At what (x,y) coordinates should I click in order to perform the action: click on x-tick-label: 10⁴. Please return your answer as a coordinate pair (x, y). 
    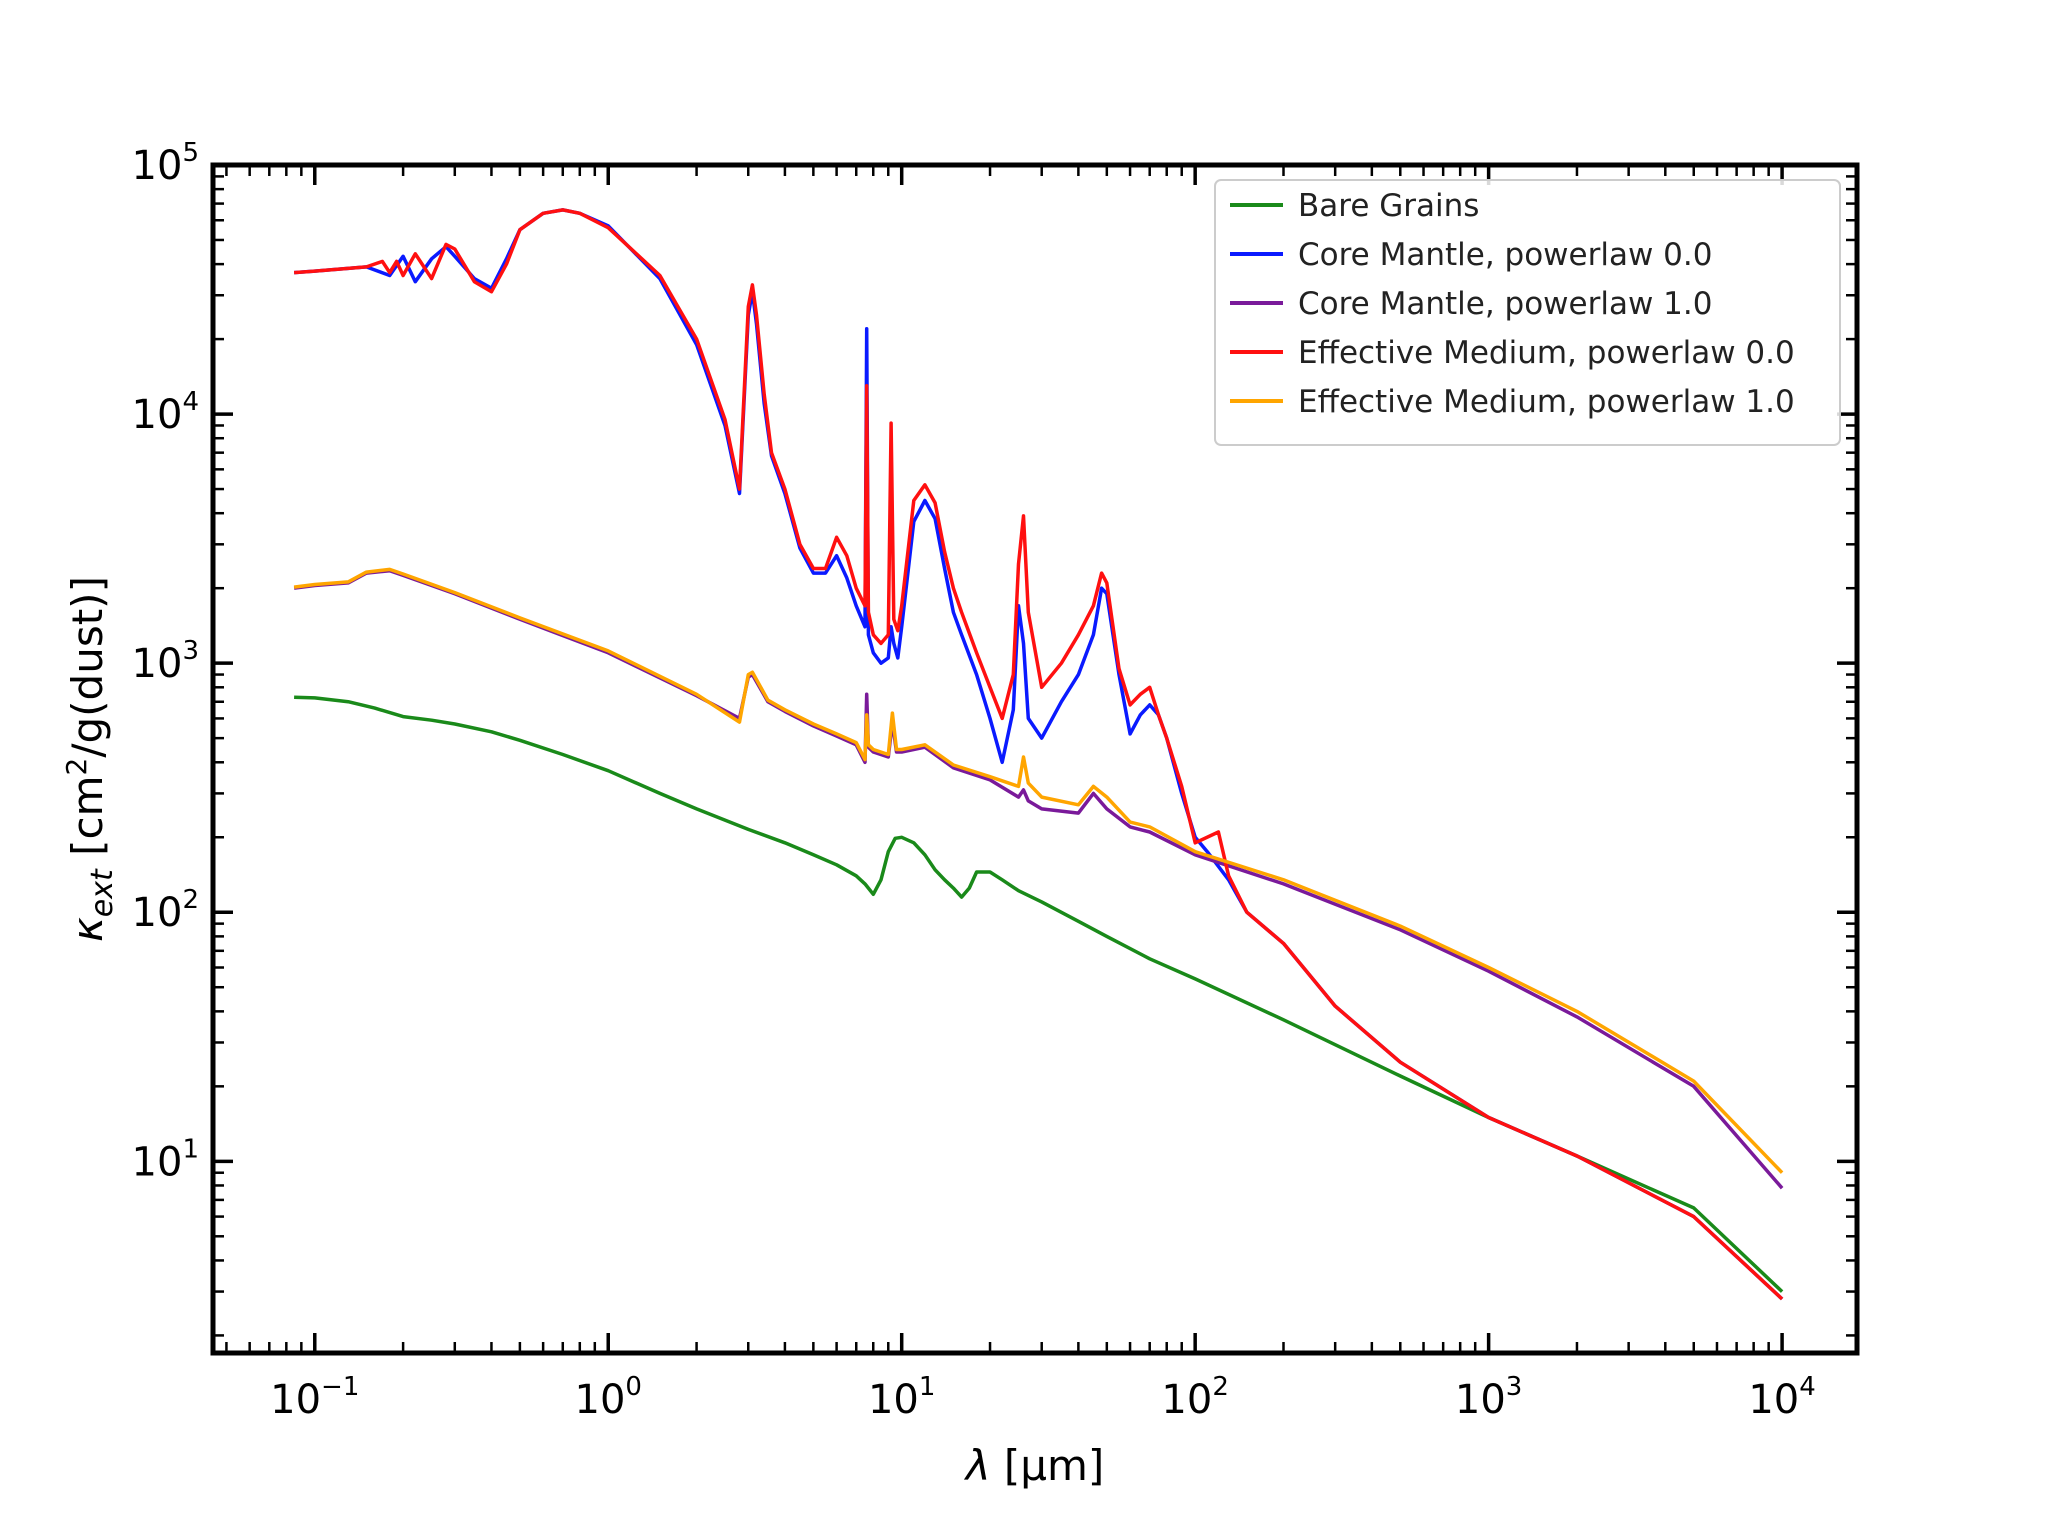
    Looking at the image, I should click on (1781, 1397).